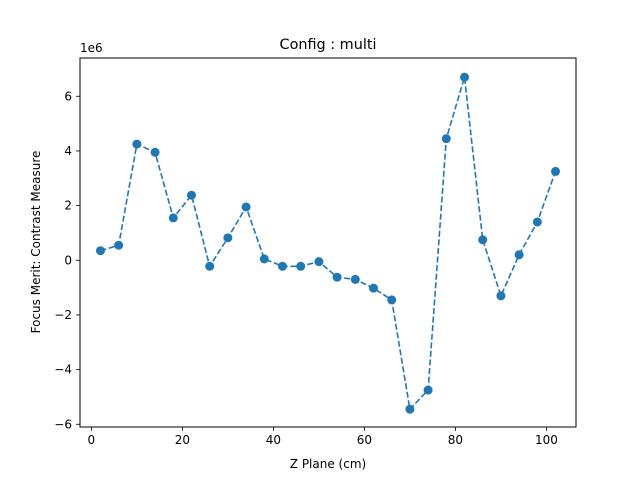 The height and width of the screenshot is (484, 640). What do you see at coordinates (455, 440) in the screenshot?
I see `x-tick-label: 80` at bounding box center [455, 440].